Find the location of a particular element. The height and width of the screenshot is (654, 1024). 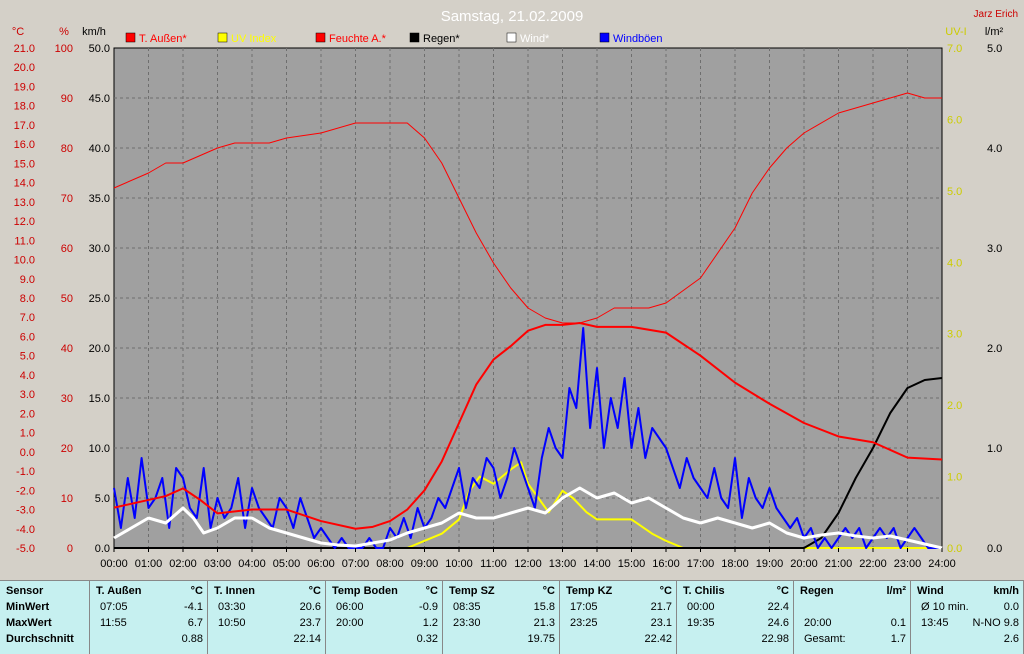

average-value: 22.42 is located at coordinates (658, 639).